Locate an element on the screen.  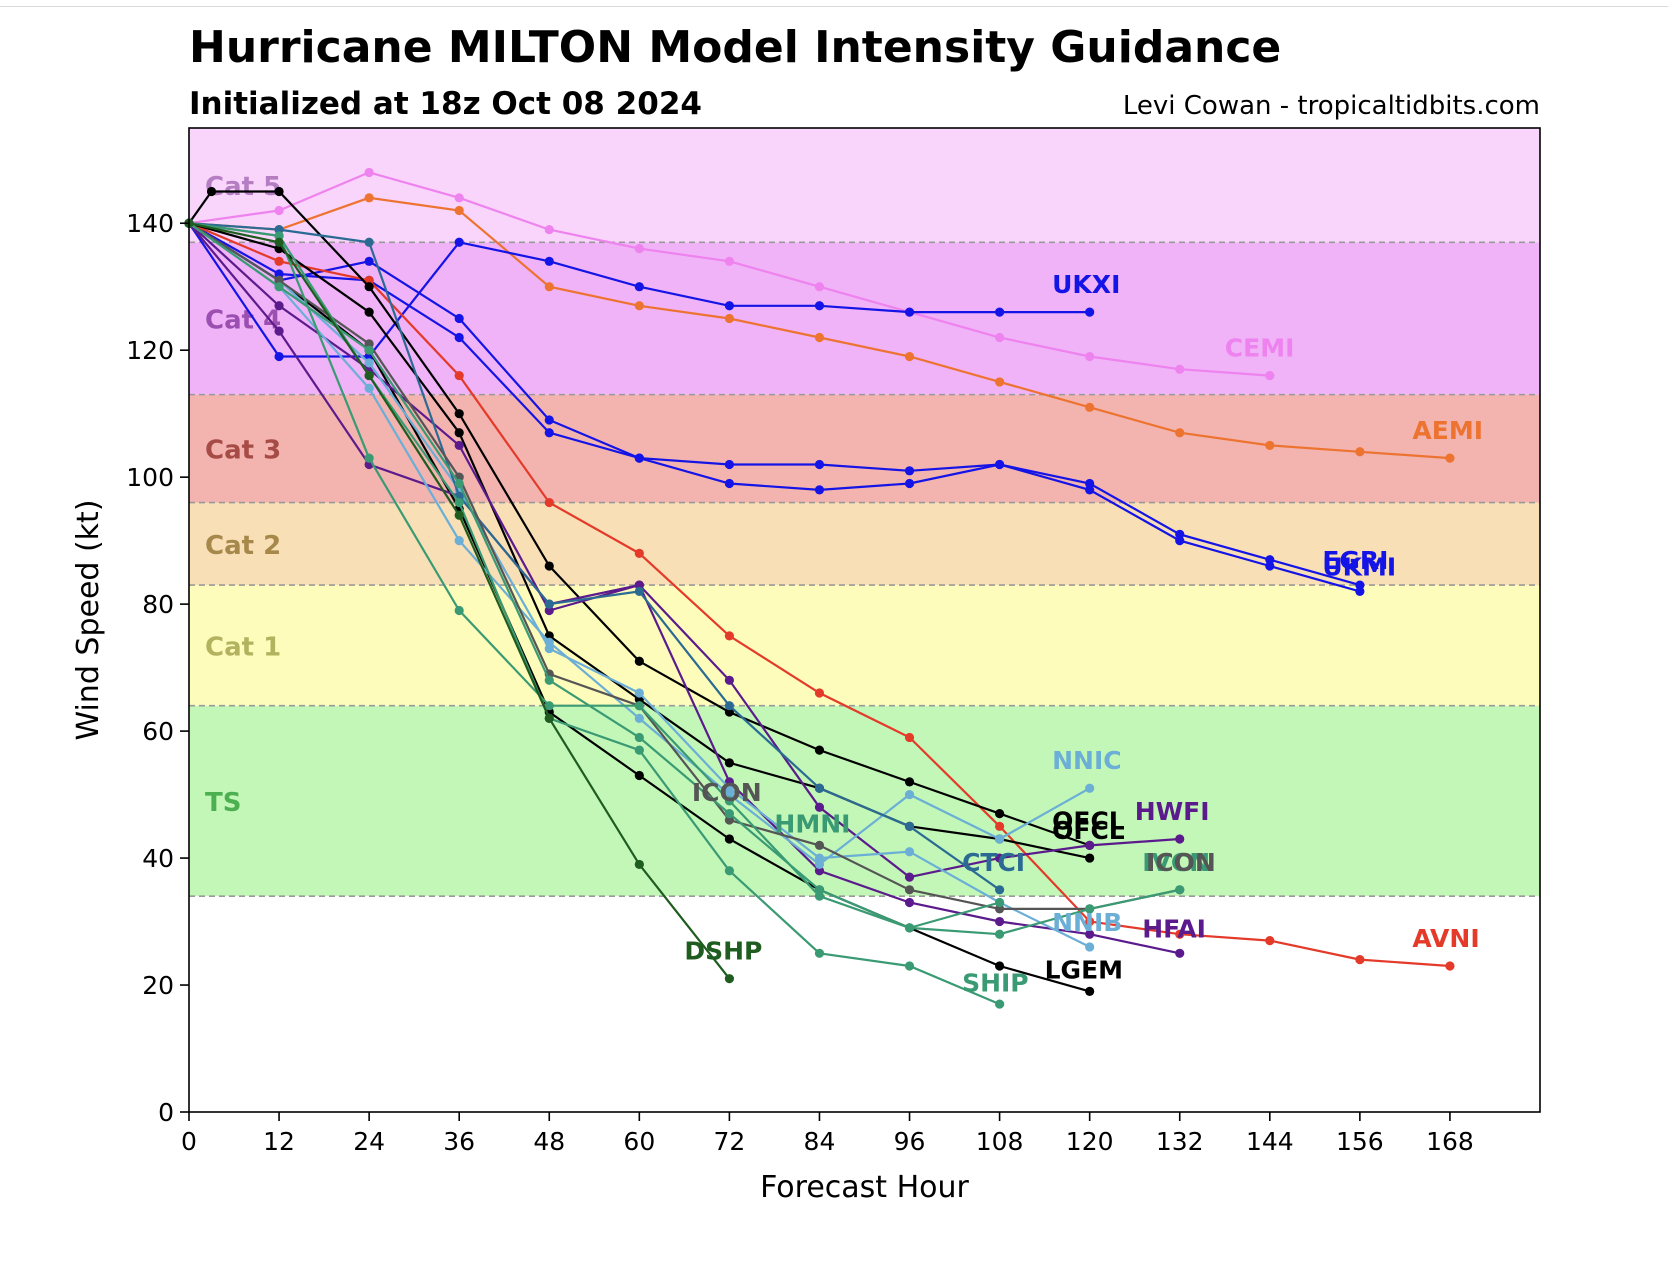
band-ts is located at coordinates (864, 801).